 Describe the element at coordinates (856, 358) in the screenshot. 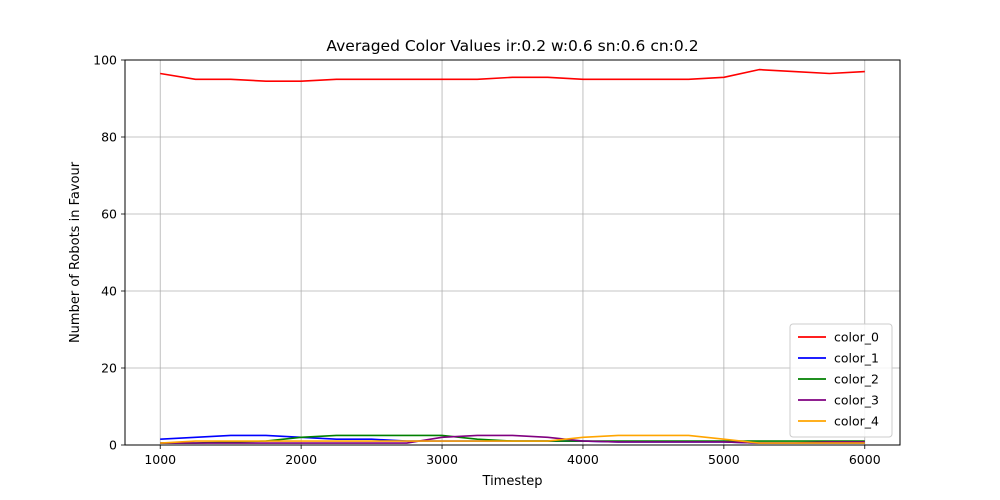

I see `legend-label: color_1` at that location.